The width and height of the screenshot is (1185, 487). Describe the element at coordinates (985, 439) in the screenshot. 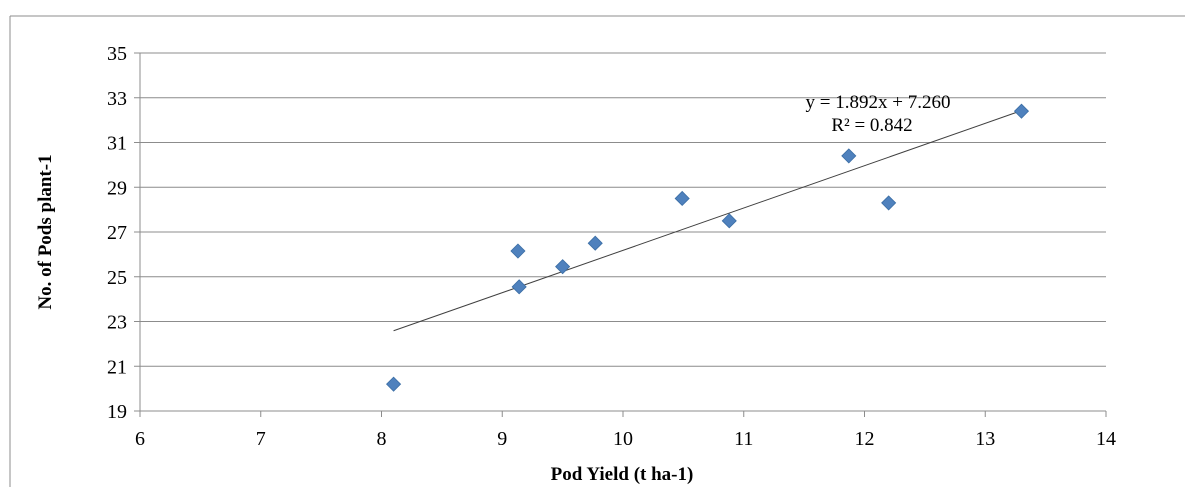

I see `x-tick-label: 13` at that location.